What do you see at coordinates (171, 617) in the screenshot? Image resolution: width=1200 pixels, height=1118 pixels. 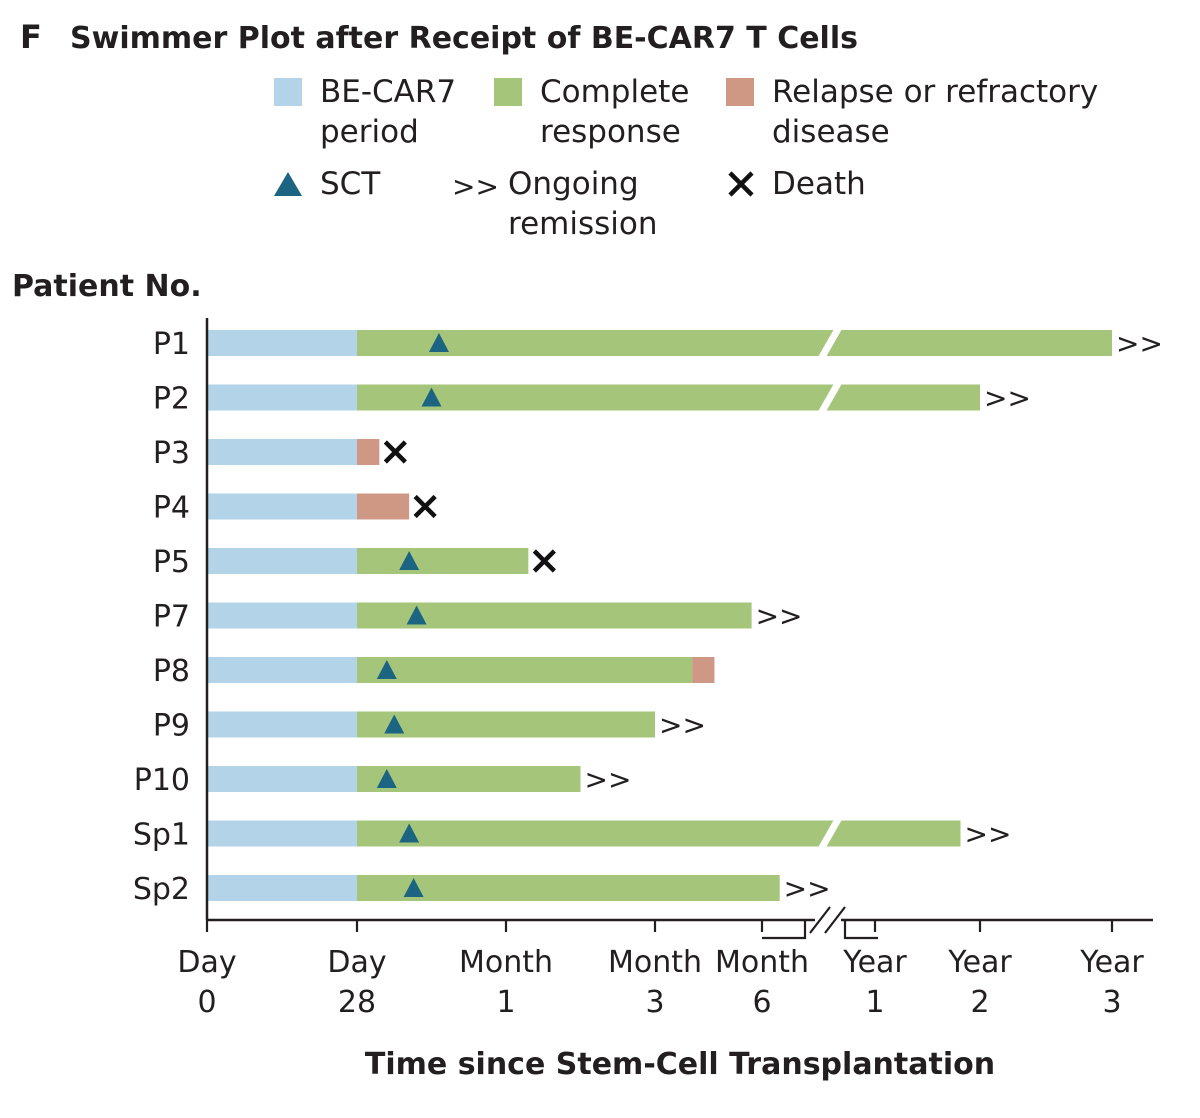 I see `patient-label: P7` at bounding box center [171, 617].